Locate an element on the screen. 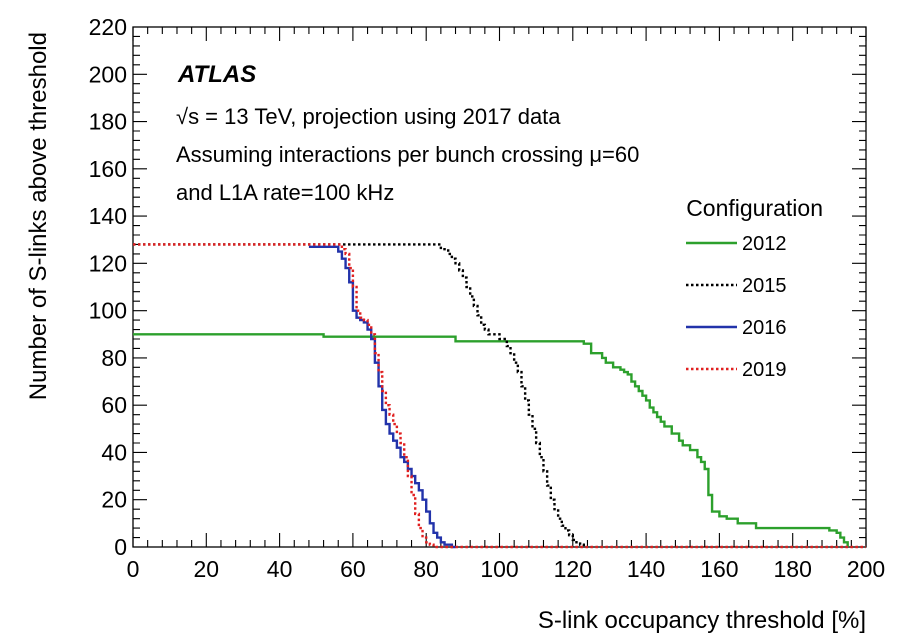 The image size is (900, 640). y-tick-label: 100 is located at coordinates (108, 311).